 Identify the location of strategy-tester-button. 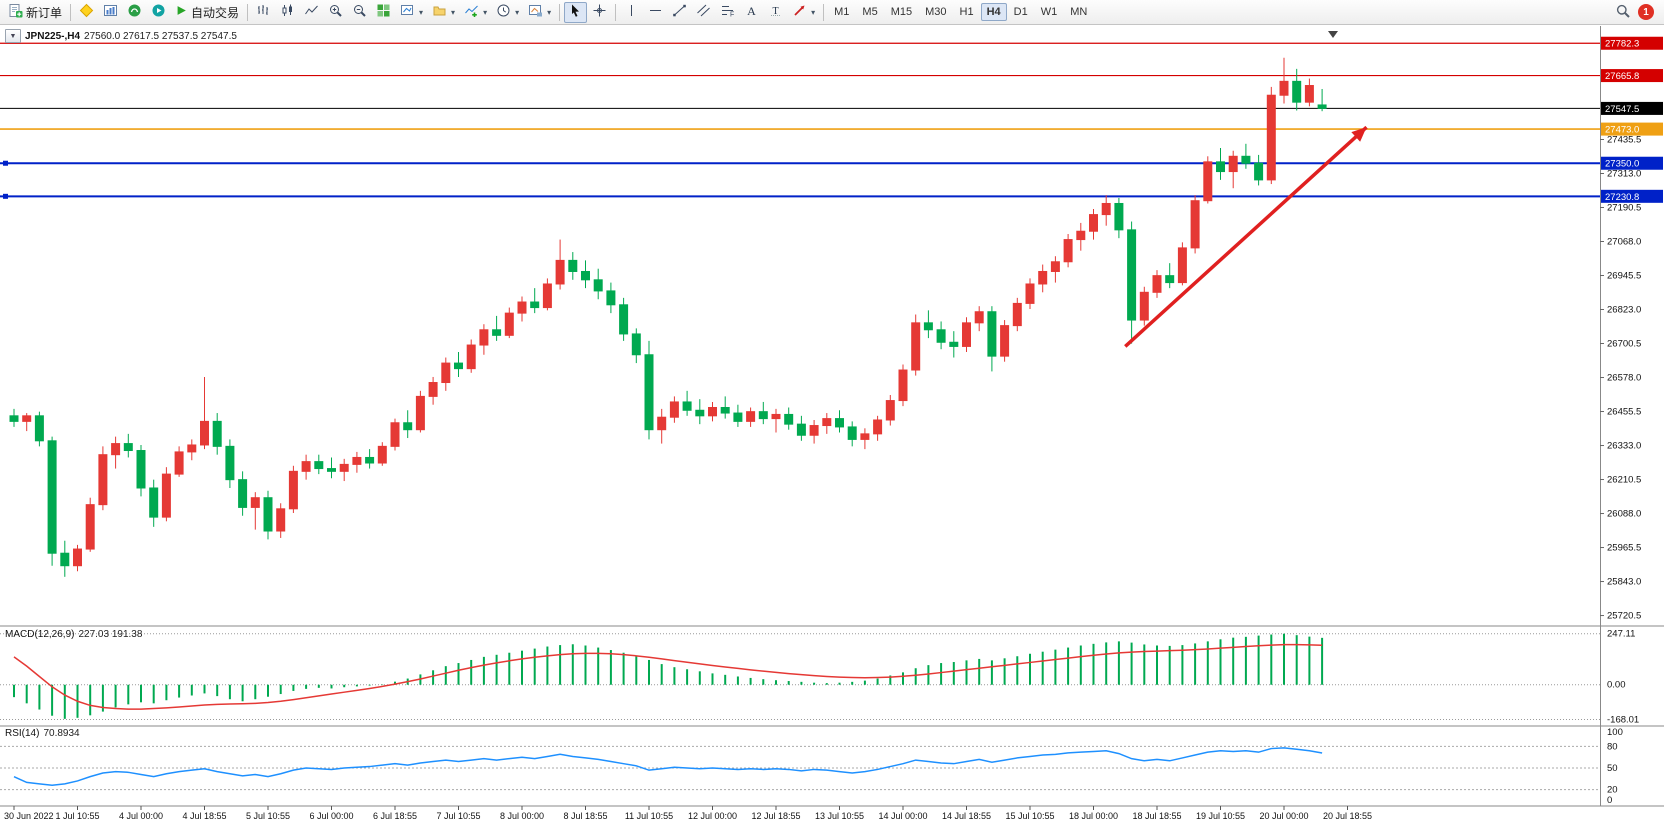
(158, 12).